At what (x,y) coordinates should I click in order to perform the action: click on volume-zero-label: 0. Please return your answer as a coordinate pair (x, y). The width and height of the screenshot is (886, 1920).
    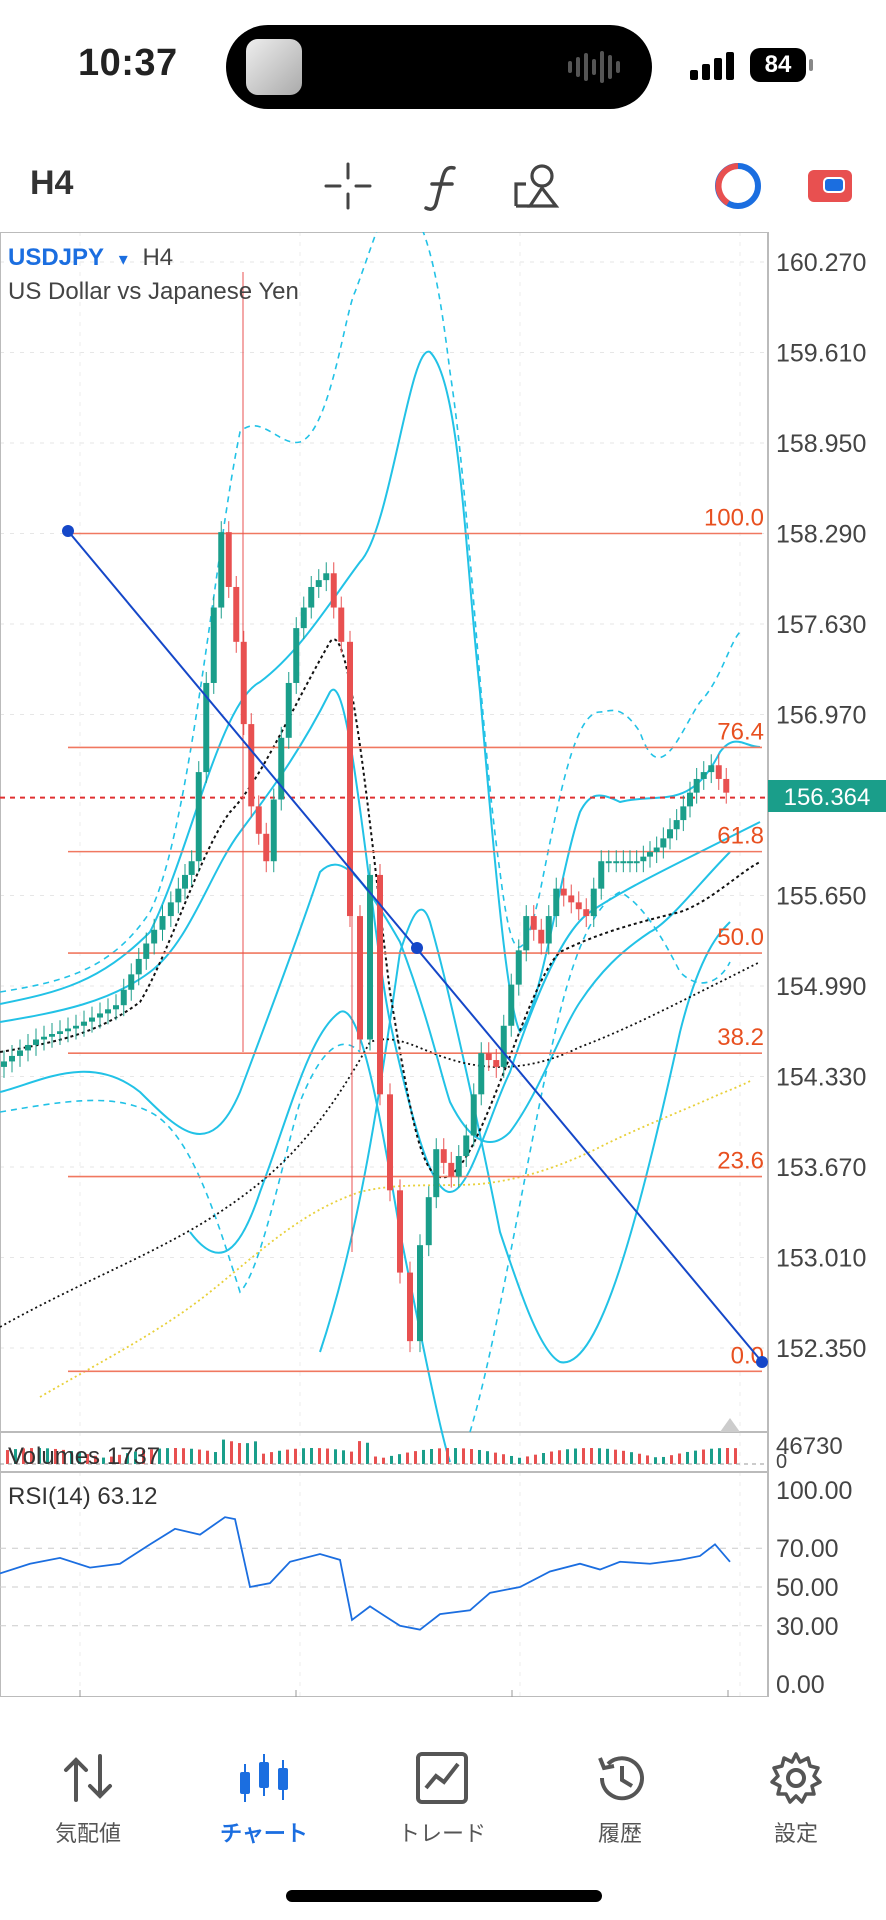
    Looking at the image, I should click on (781, 1462).